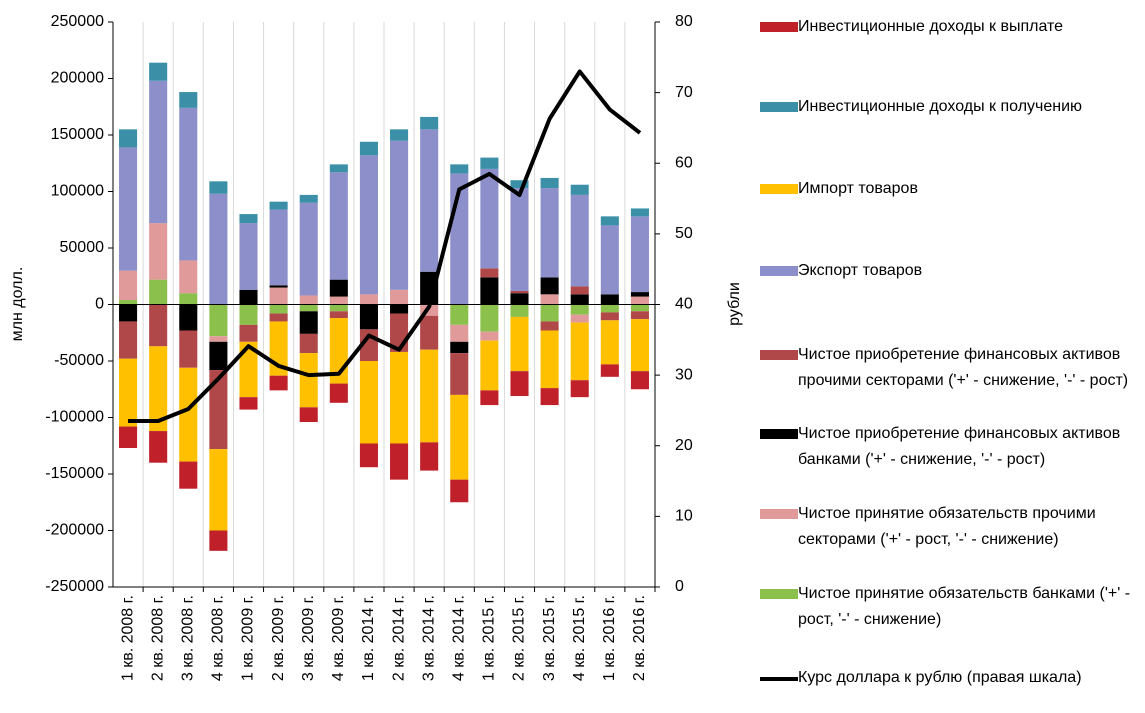  Describe the element at coordinates (940, 677) in the screenshot. I see `legend-label: Курс доллара к рублю (правая шкала)` at that location.